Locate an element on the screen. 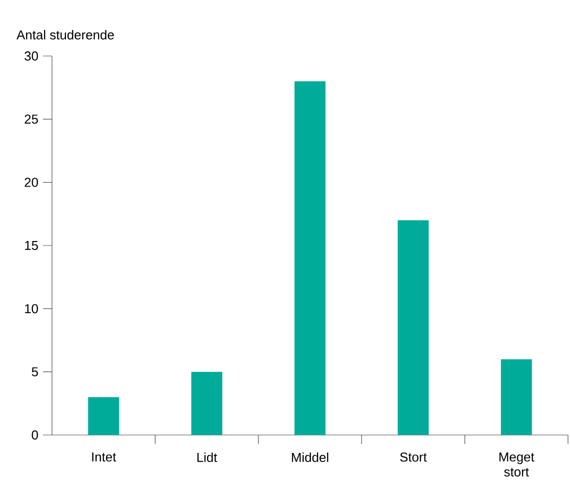 This screenshot has width=570, height=489. y-tick-label: 5 is located at coordinates (35, 371).